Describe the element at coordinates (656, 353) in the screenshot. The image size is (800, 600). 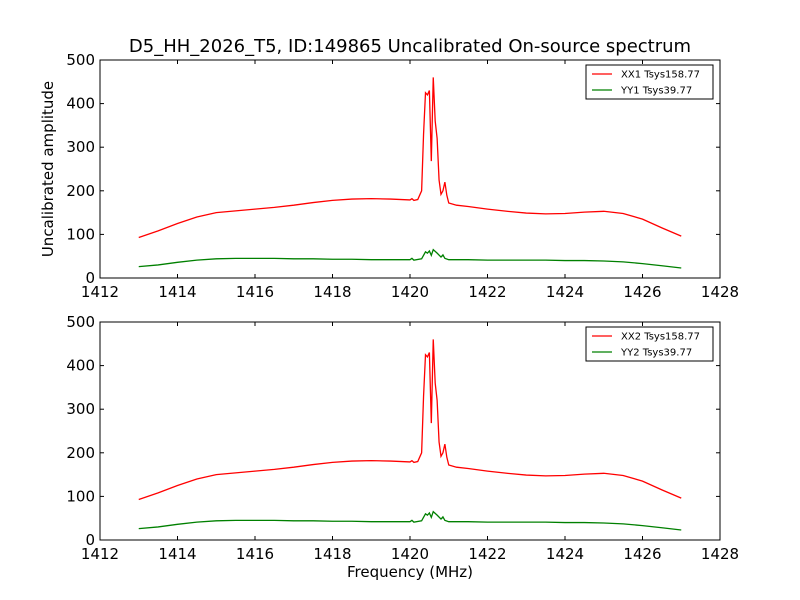
I see `legend-label: YY2 Tsys39.77` at that location.